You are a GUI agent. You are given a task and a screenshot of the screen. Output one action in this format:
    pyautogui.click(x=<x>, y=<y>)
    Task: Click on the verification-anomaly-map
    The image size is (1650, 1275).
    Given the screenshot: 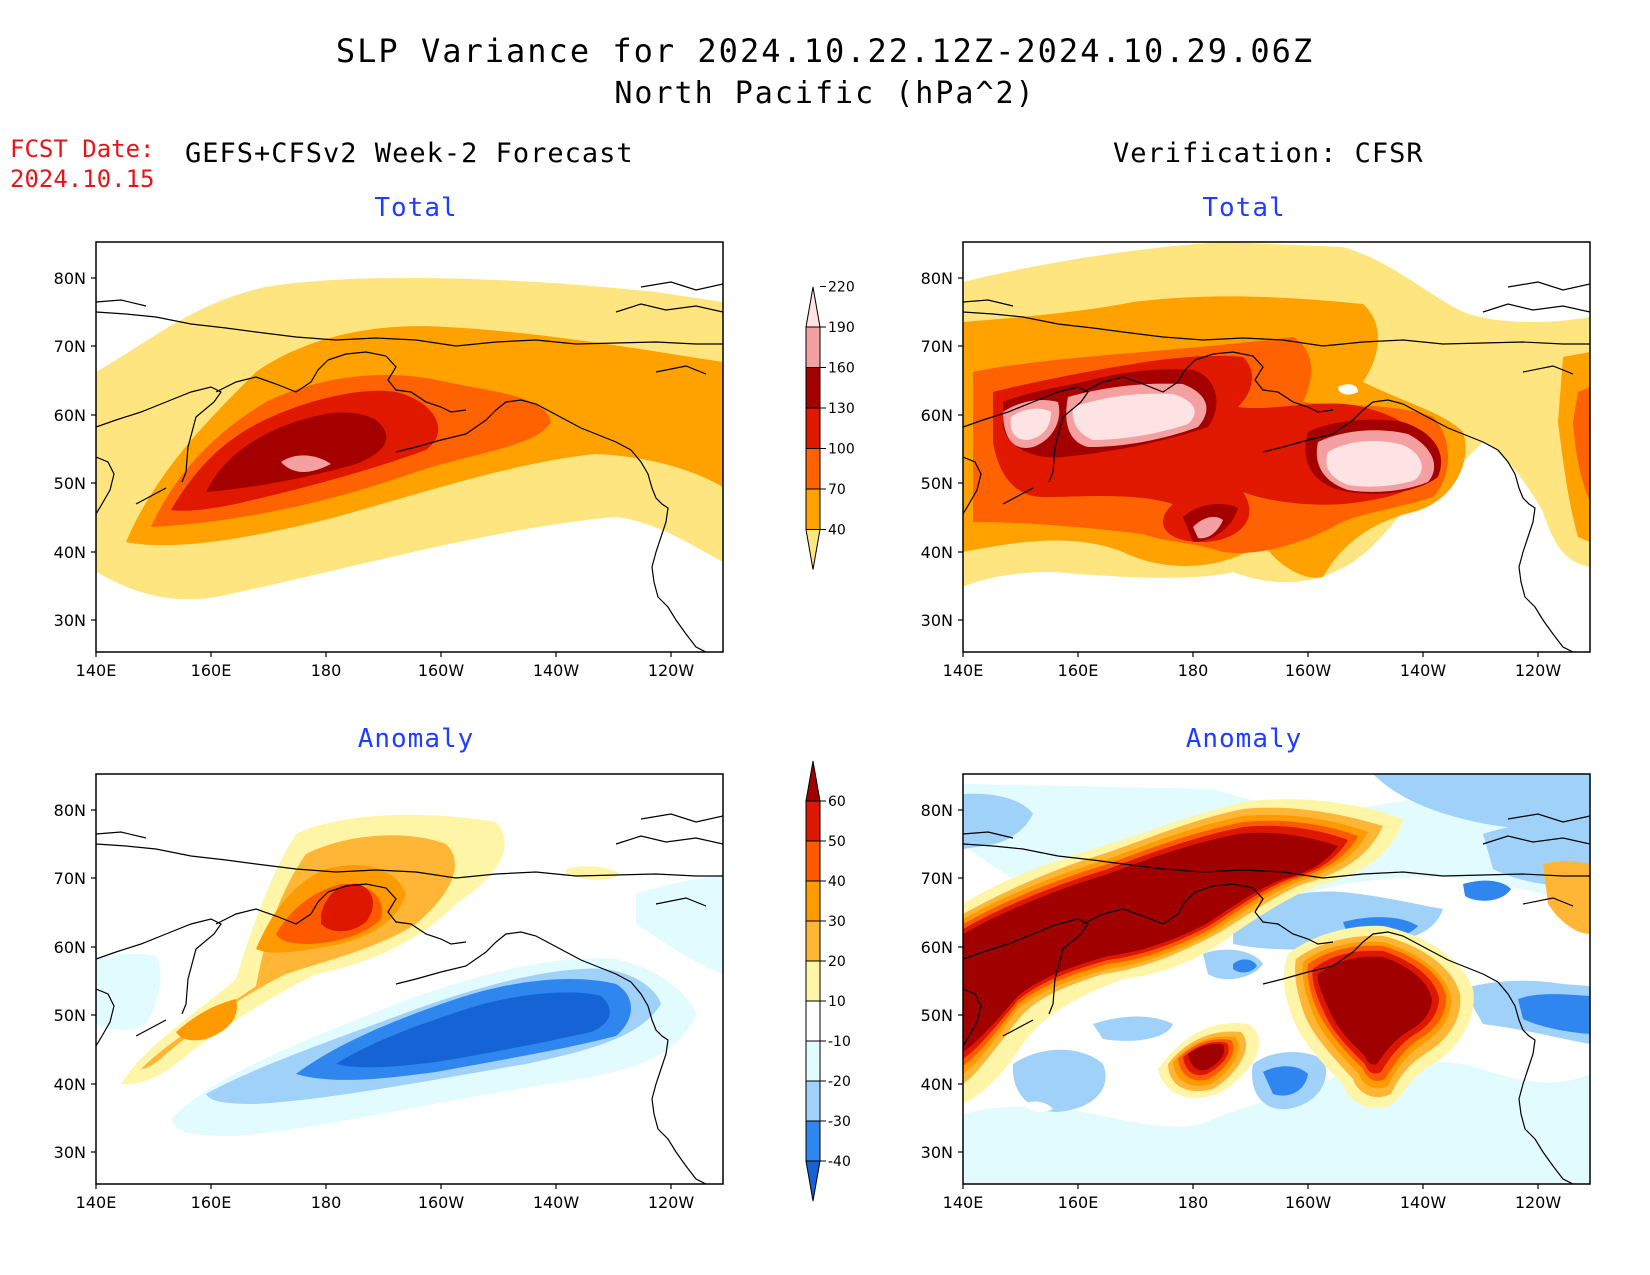 What is the action you would take?
    pyautogui.click(x=1276, y=979)
    